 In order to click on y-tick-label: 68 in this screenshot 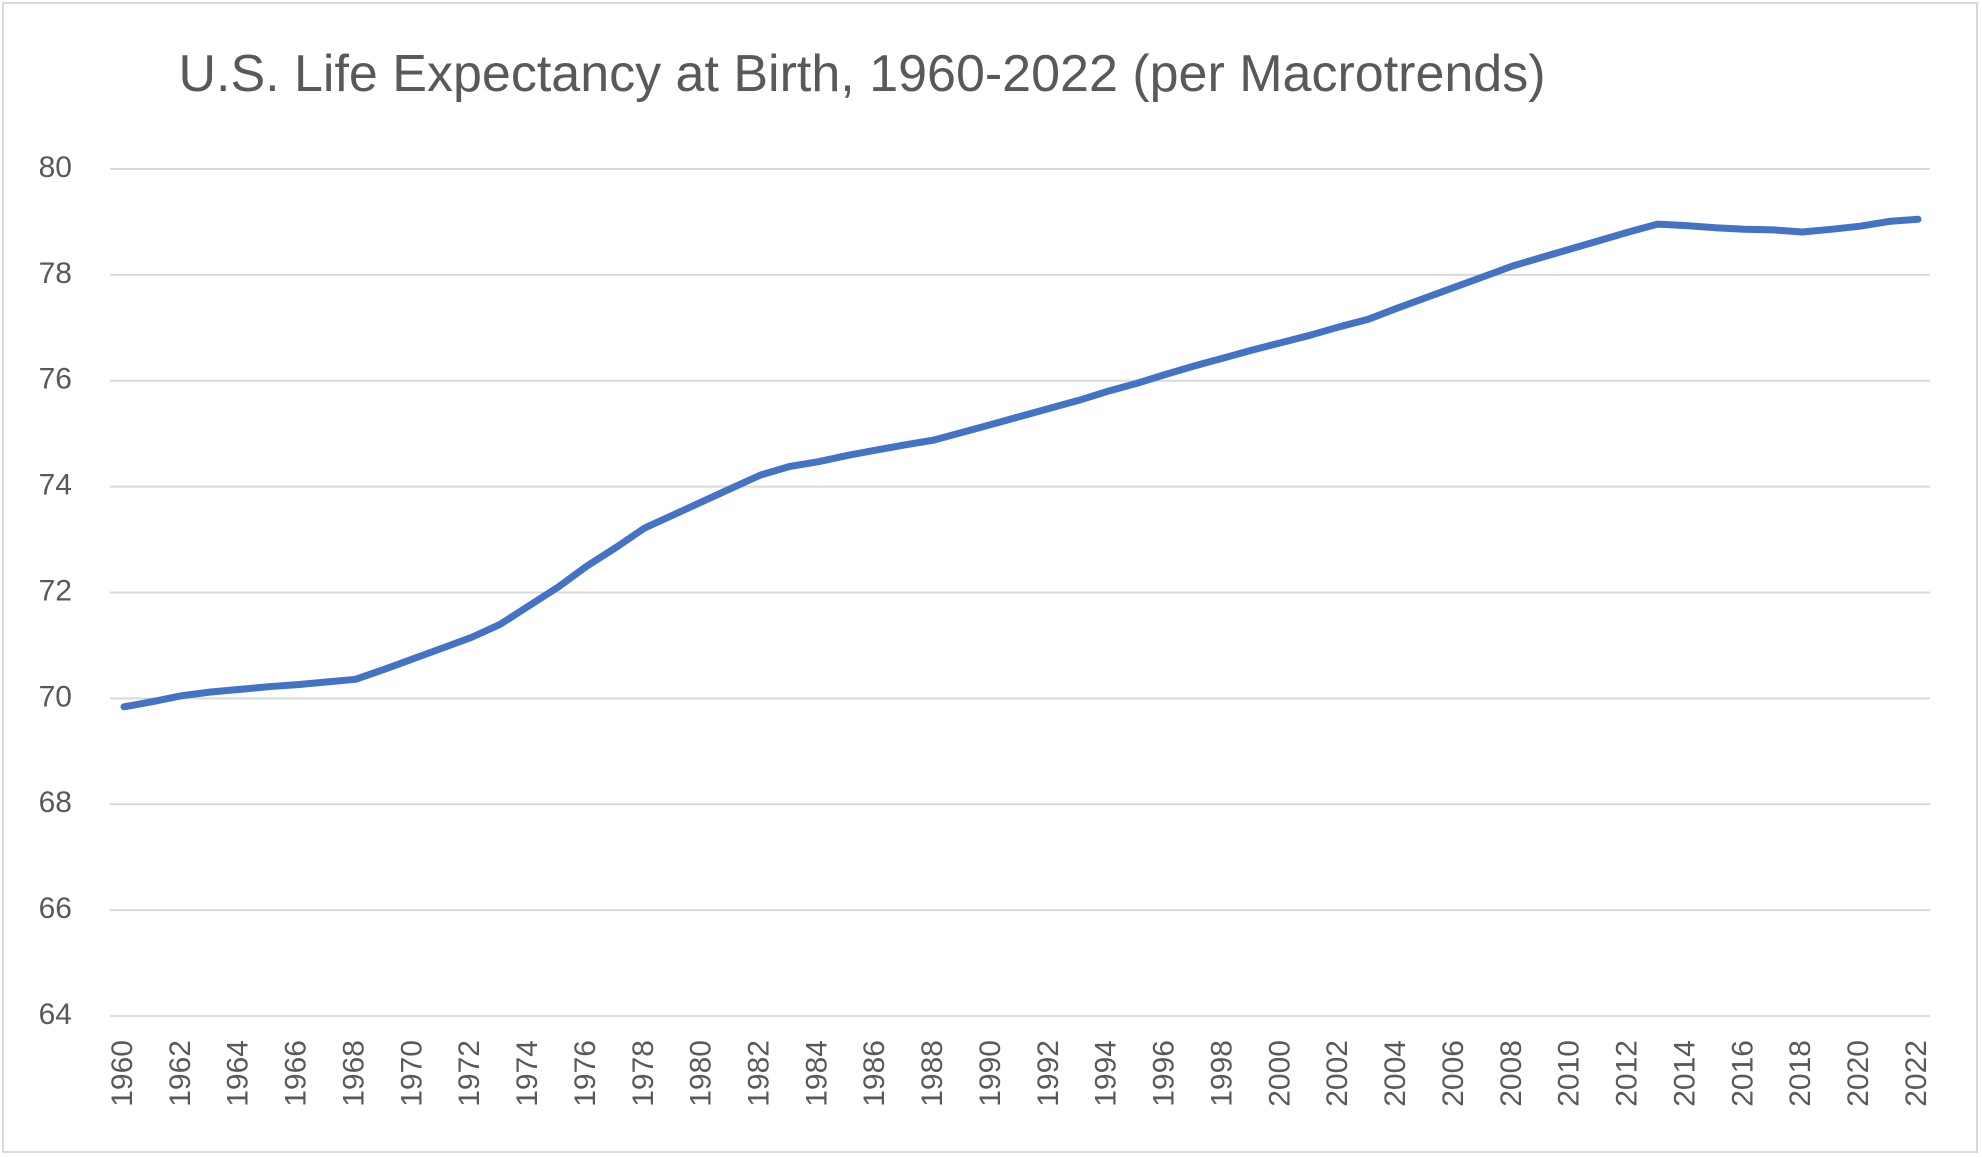, I will do `click(55, 802)`.